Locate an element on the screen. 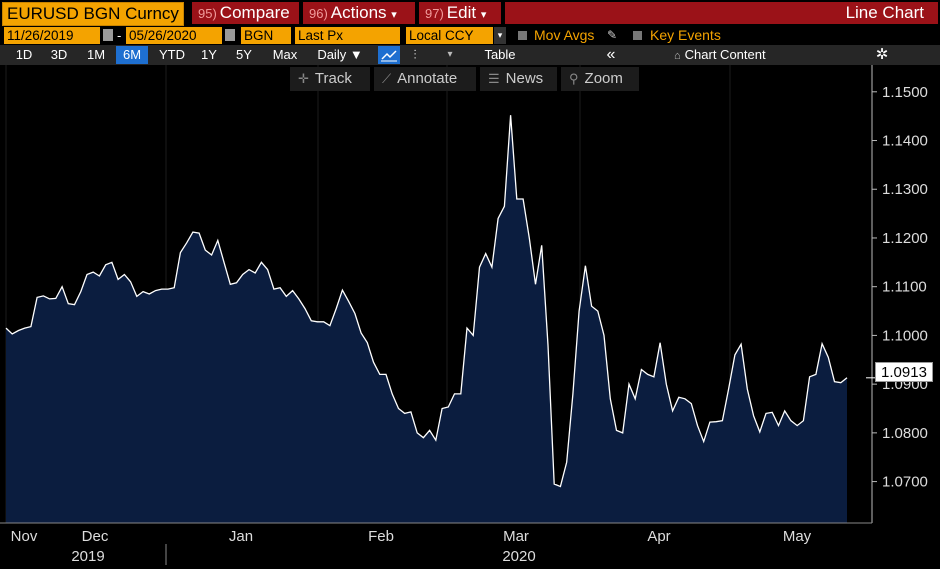  actions-label: Actions is located at coordinates (358, 12).